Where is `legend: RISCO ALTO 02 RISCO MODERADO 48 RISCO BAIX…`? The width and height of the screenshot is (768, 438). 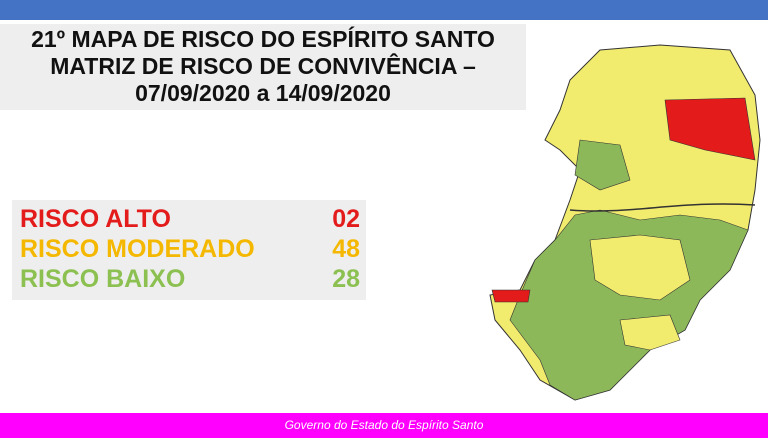
legend: RISCO ALTO 02 RISCO MODERADO 48 RISCO BAIX… is located at coordinates (189, 250).